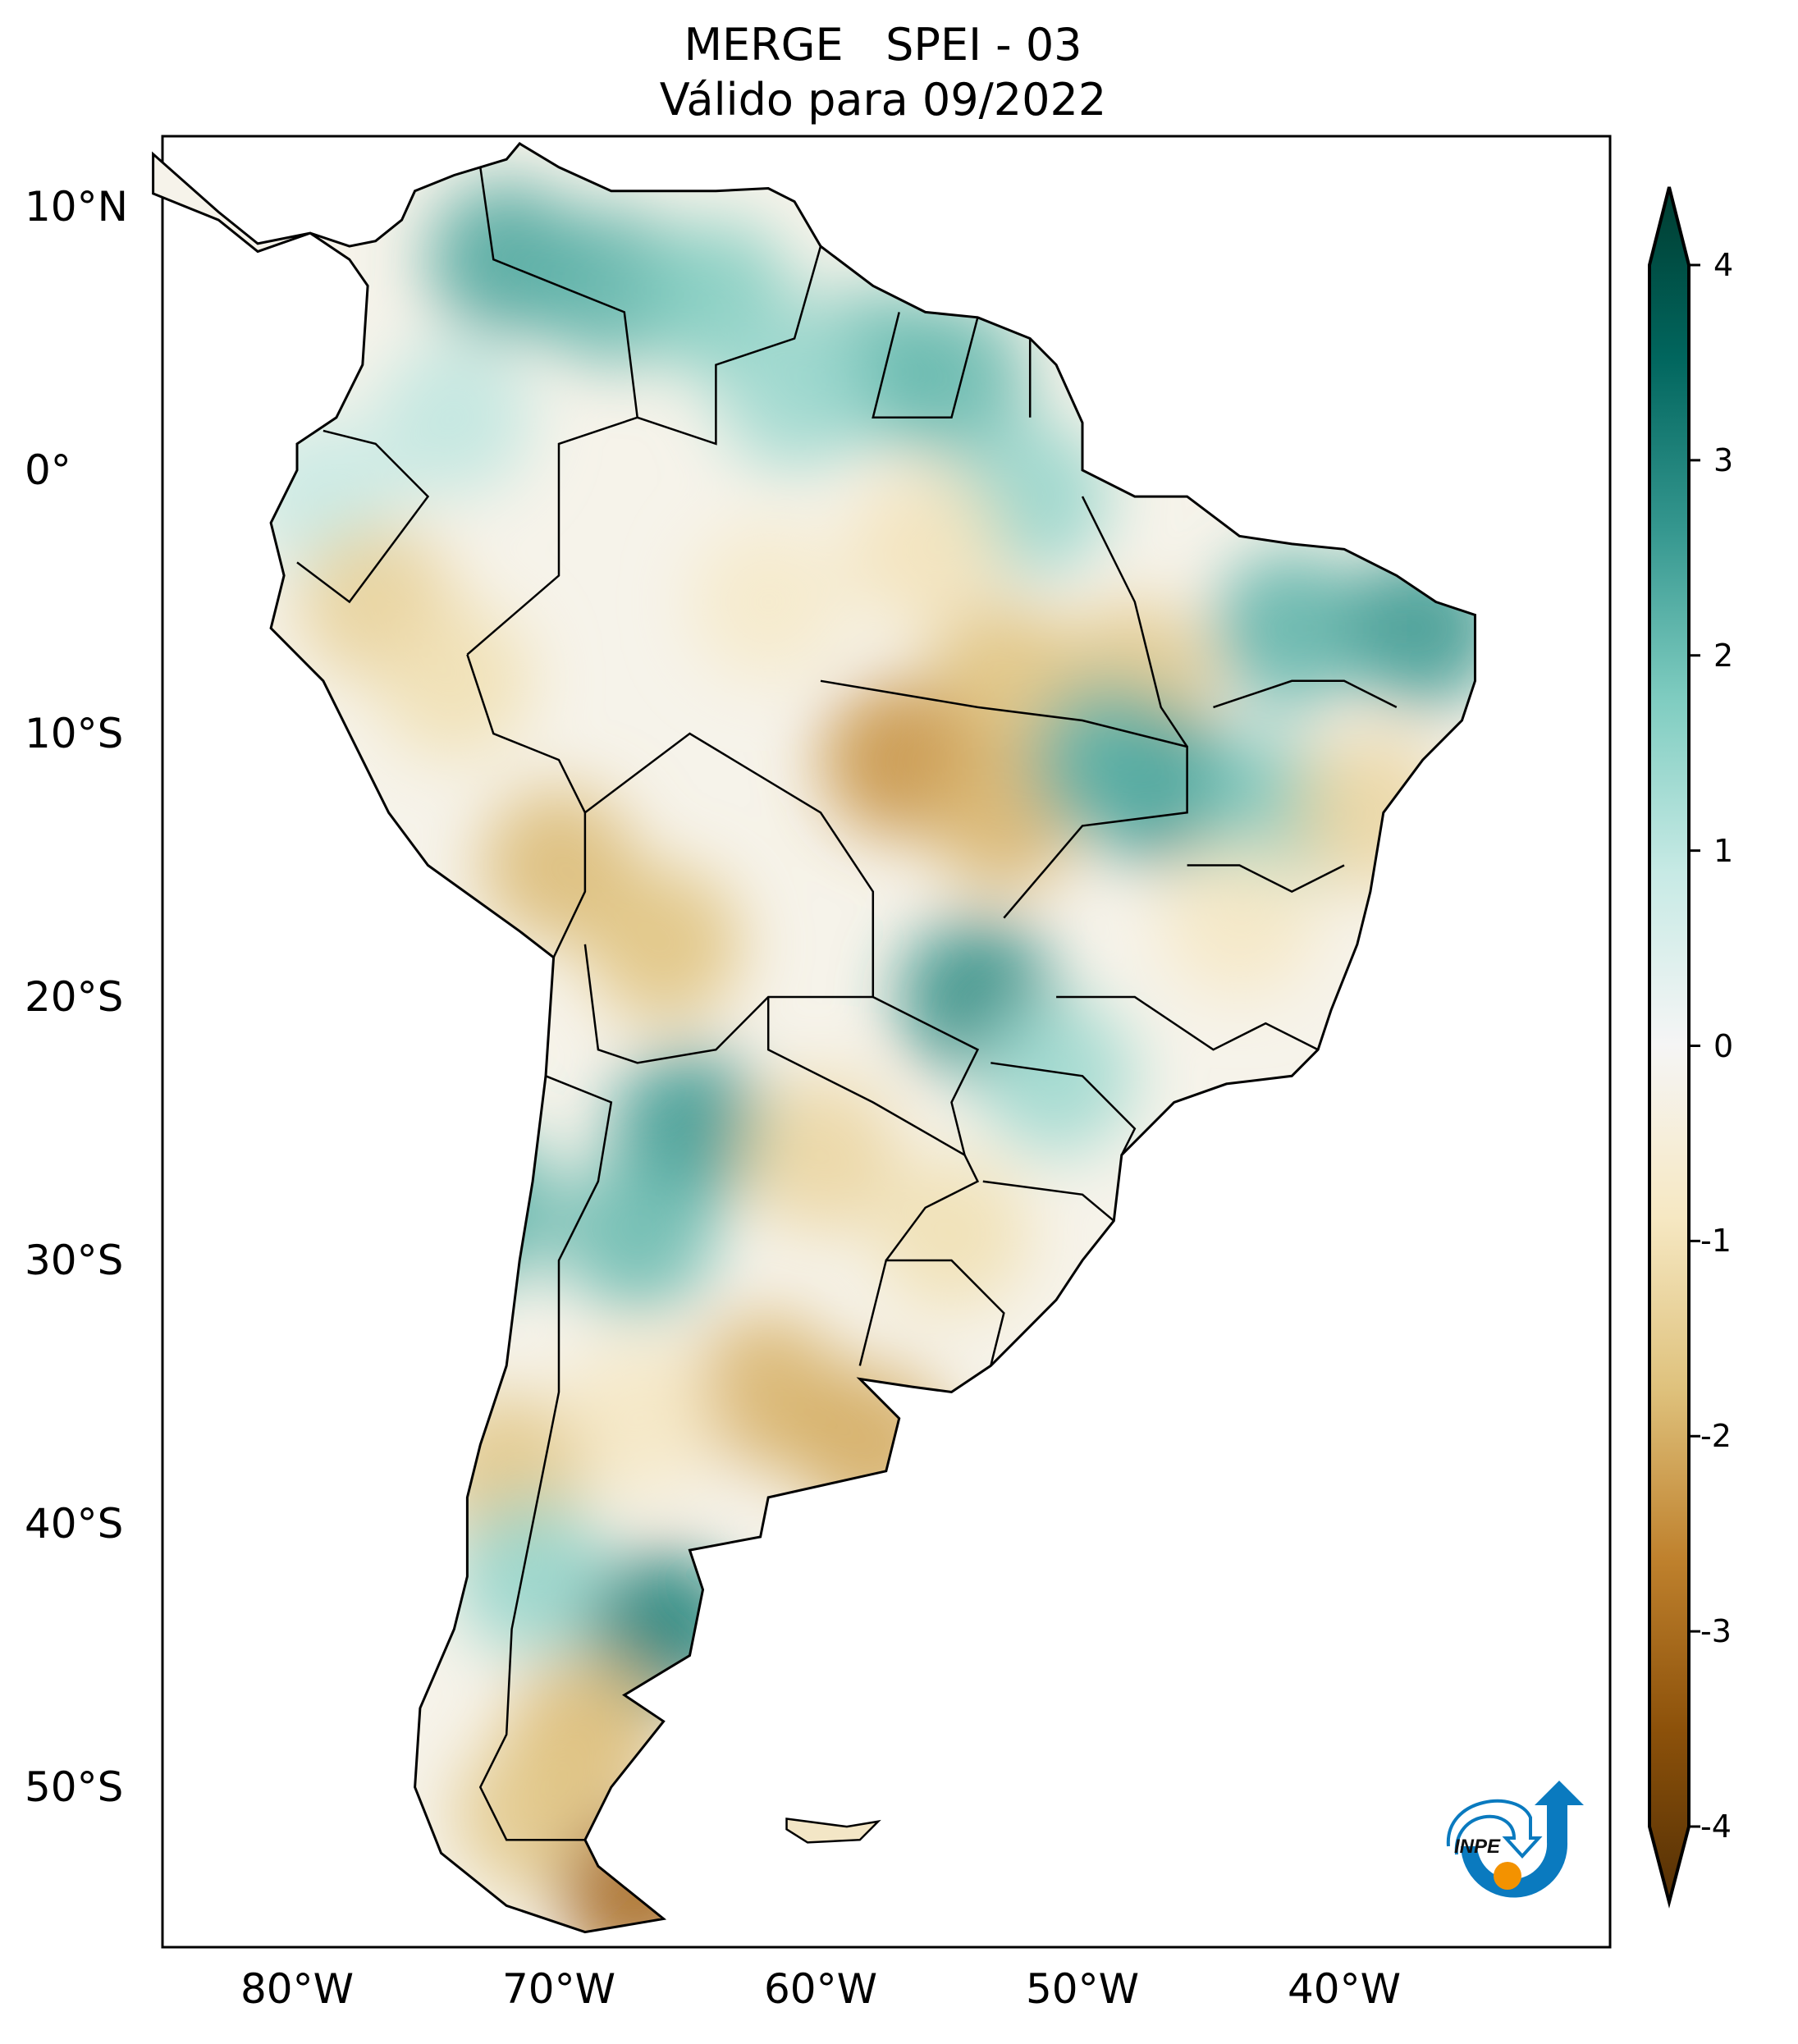  Describe the element at coordinates (1716, 1436) in the screenshot. I see `colorbar-tick-label: -2` at that location.